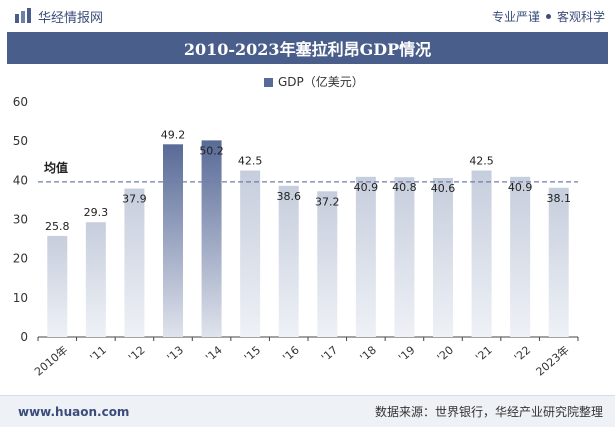  I want to click on chart-title-bar: 2010-2023年塞拉利昂GDP情况, so click(307, 48).